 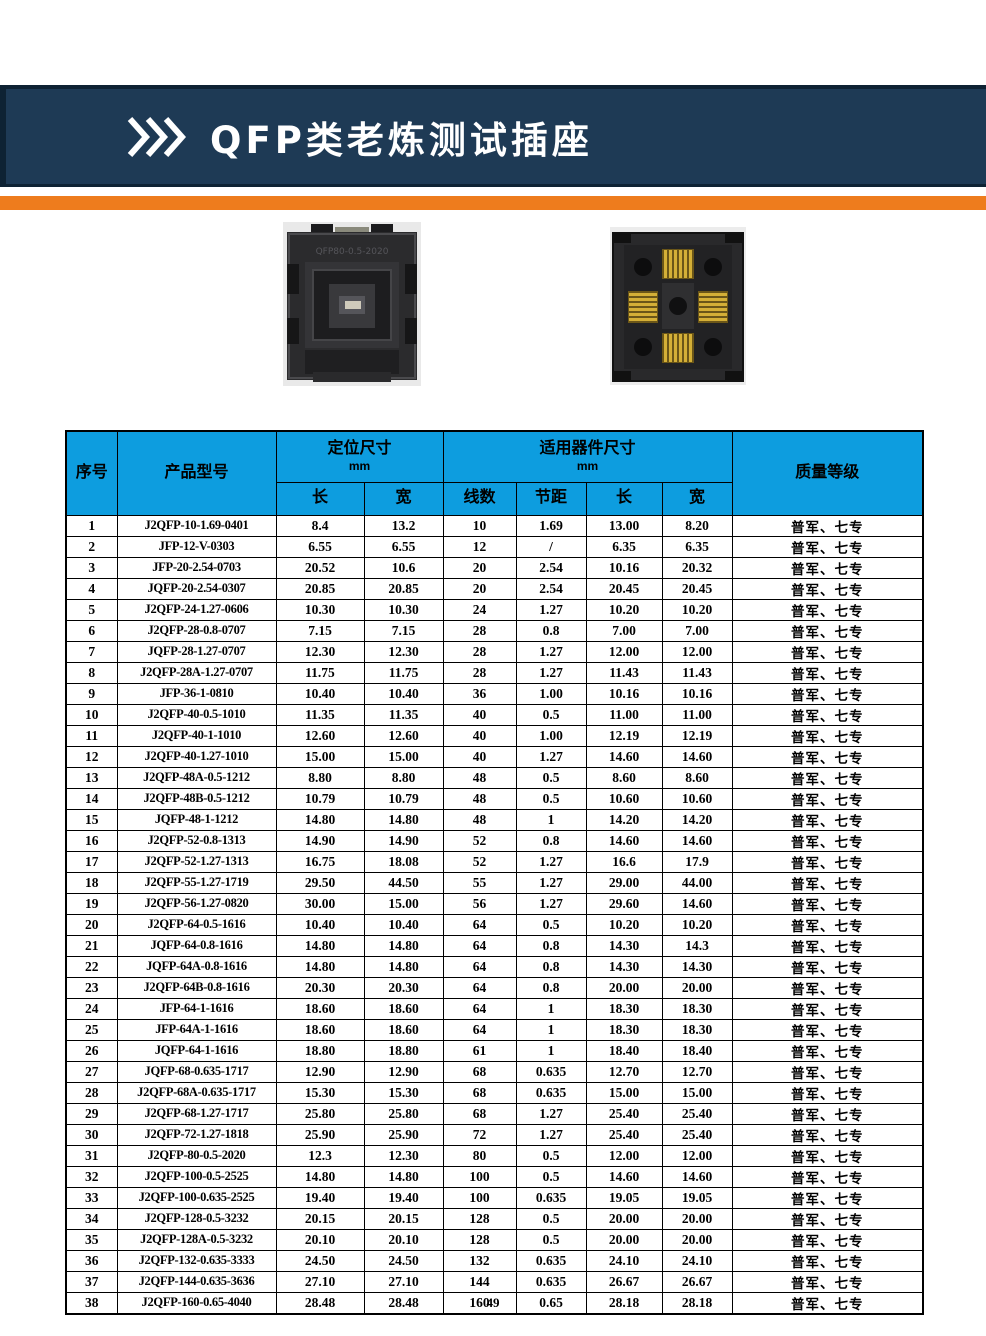 What do you see at coordinates (479, 1281) in the screenshot?
I see `cell-pin-count: 144` at bounding box center [479, 1281].